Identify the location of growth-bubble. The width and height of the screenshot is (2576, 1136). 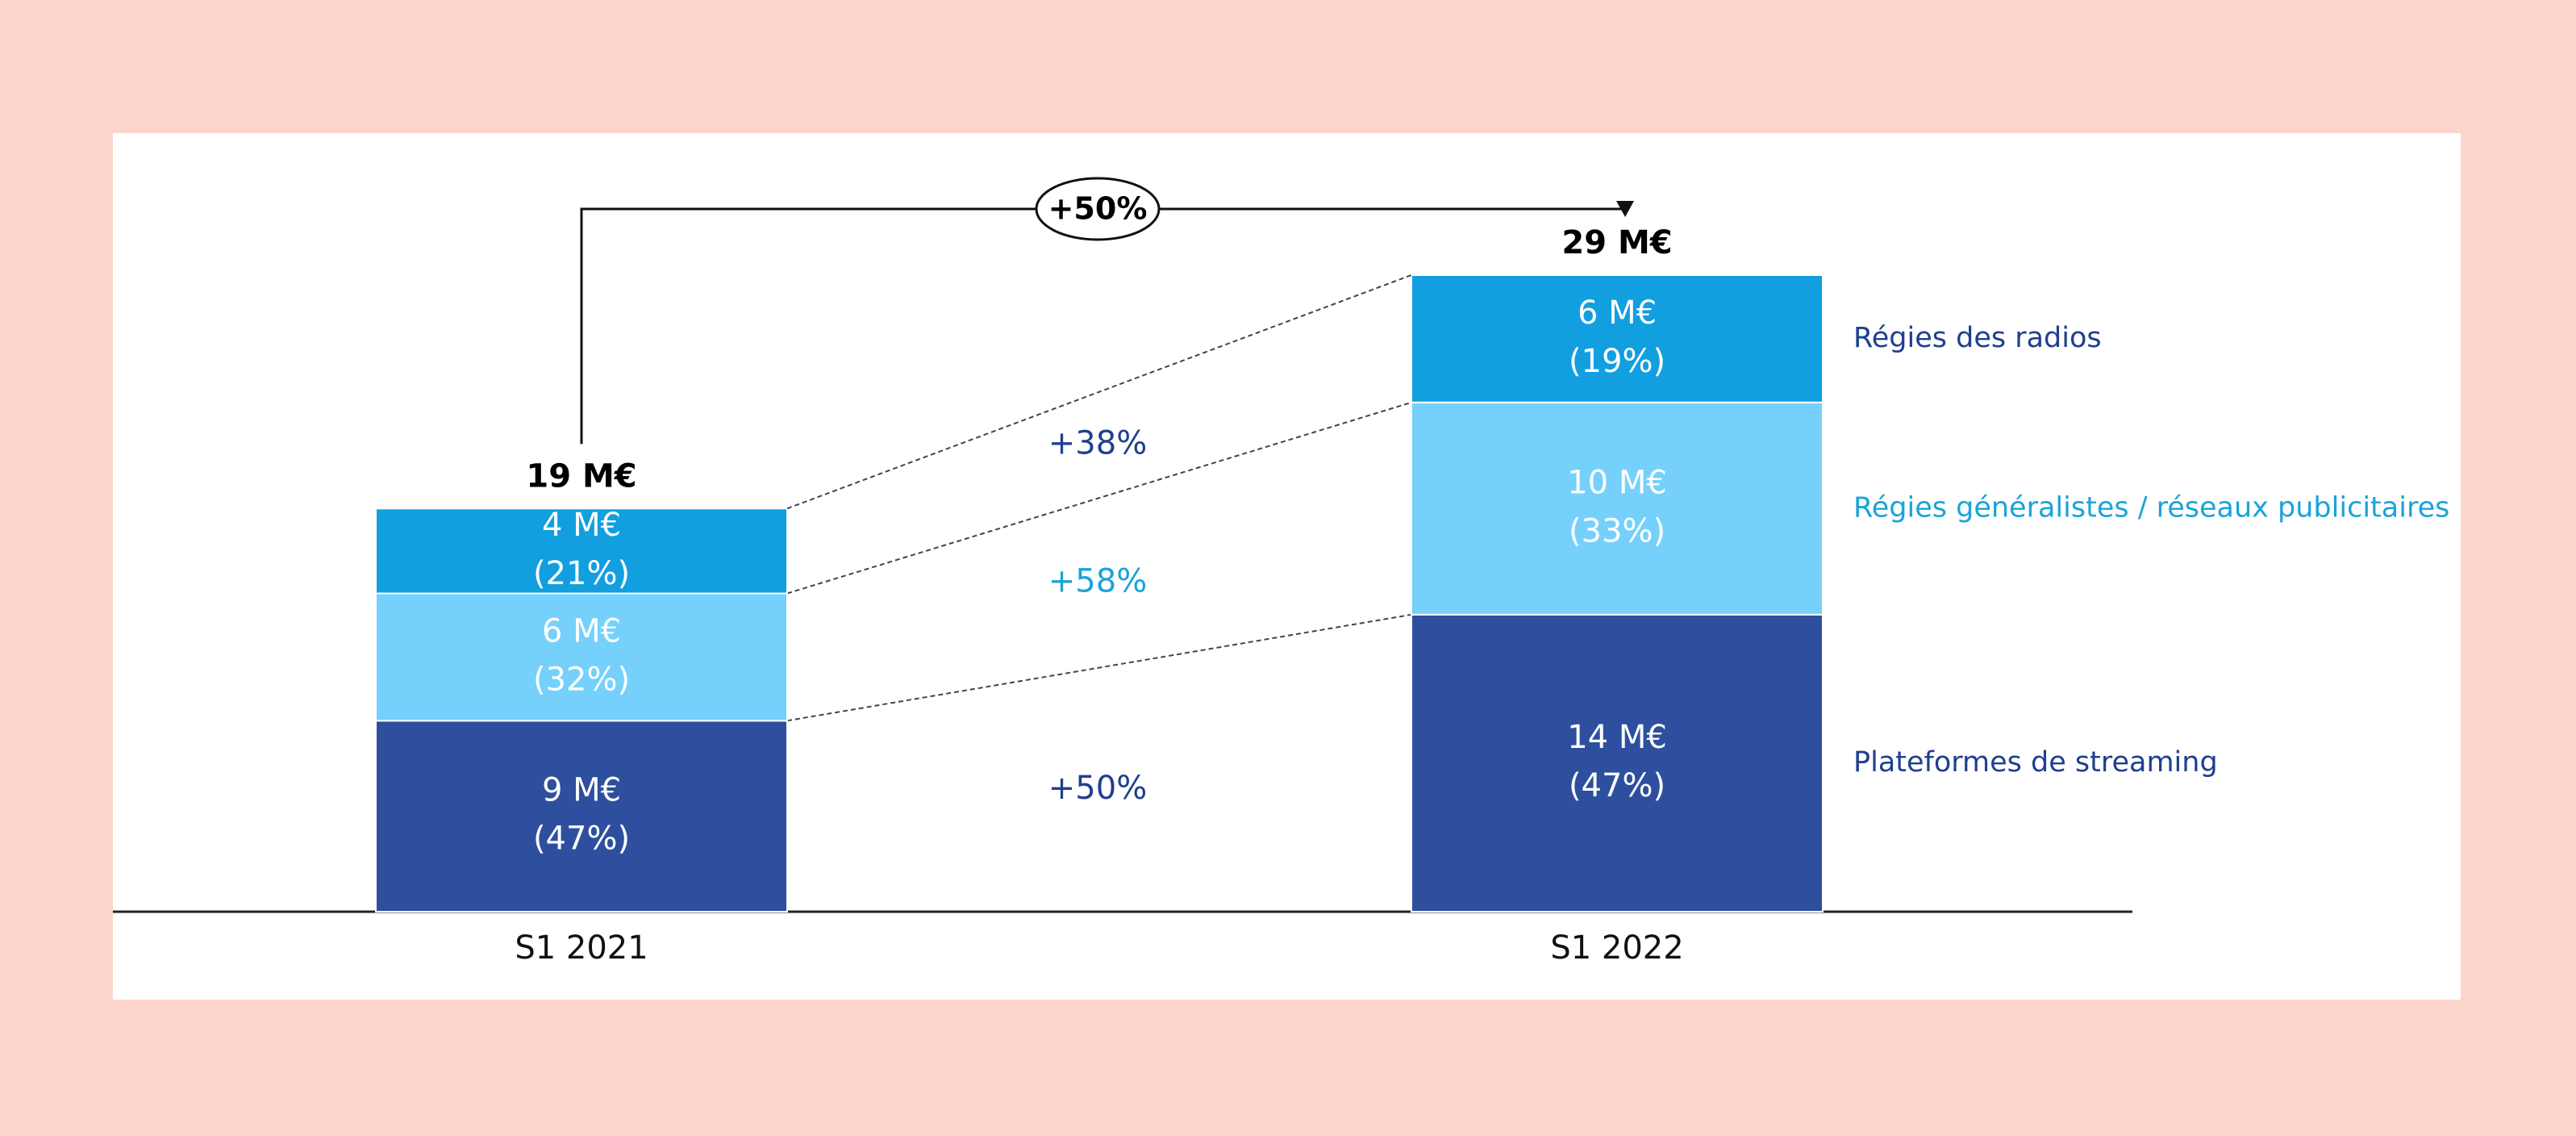
(1098, 209).